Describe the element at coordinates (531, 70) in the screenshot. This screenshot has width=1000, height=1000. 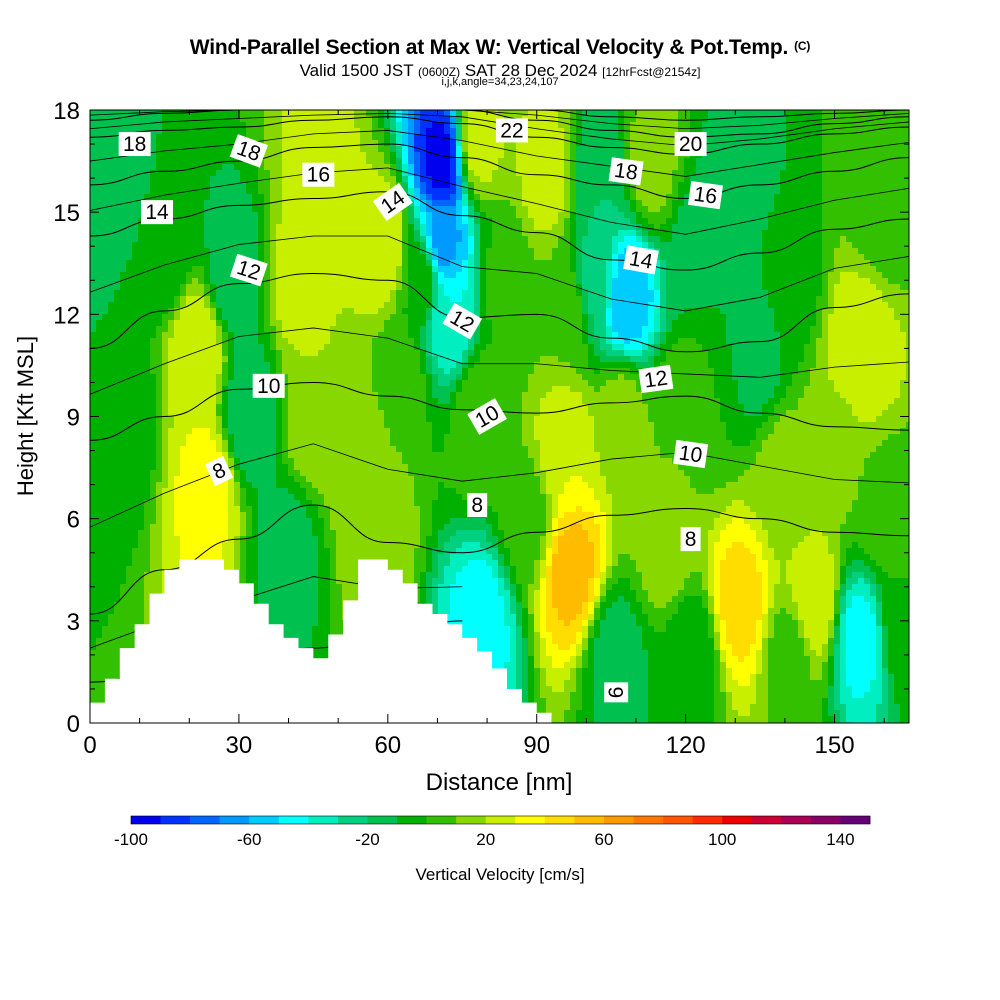
I see `valid-date: SAT 28 Dec 2024` at that location.